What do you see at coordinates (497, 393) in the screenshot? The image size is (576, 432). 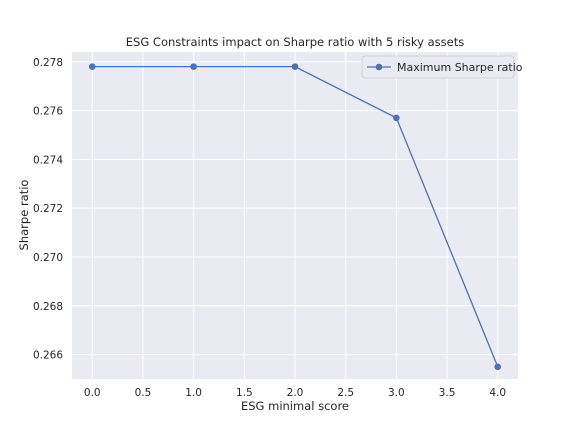 I see `x-tick-label: 4.0` at bounding box center [497, 393].